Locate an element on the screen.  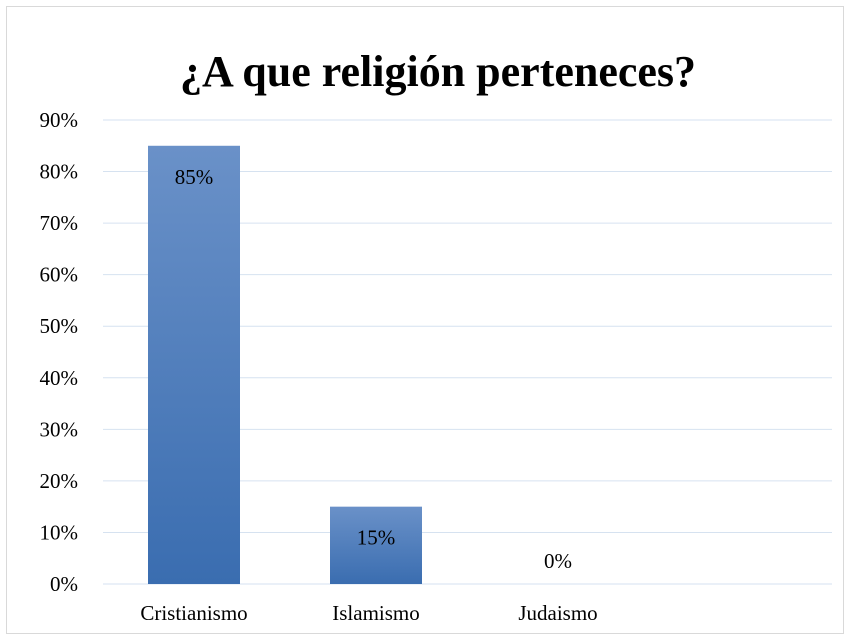
y-axis-ticks: 0% 10% 20% 30% 40% 50% 60% 70% 80% 90% is located at coordinates (59, 352).